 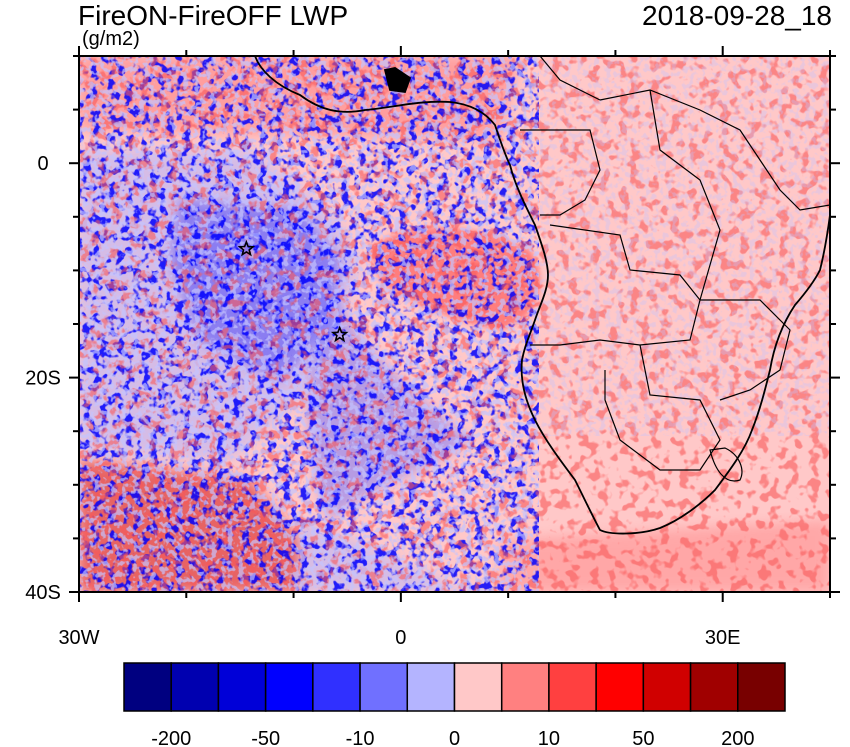 I want to click on colorbar-label: -200, so click(x=171, y=737).